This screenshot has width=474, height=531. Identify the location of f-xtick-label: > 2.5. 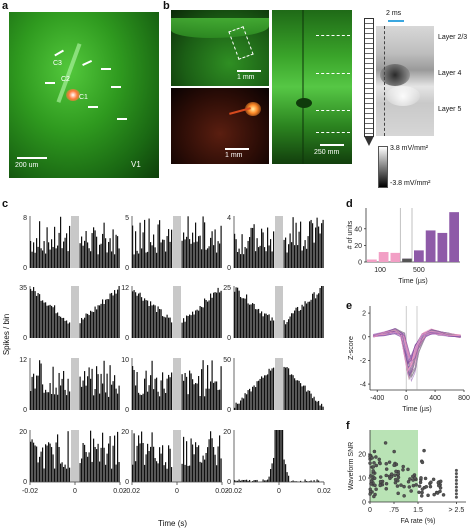
(457, 510).